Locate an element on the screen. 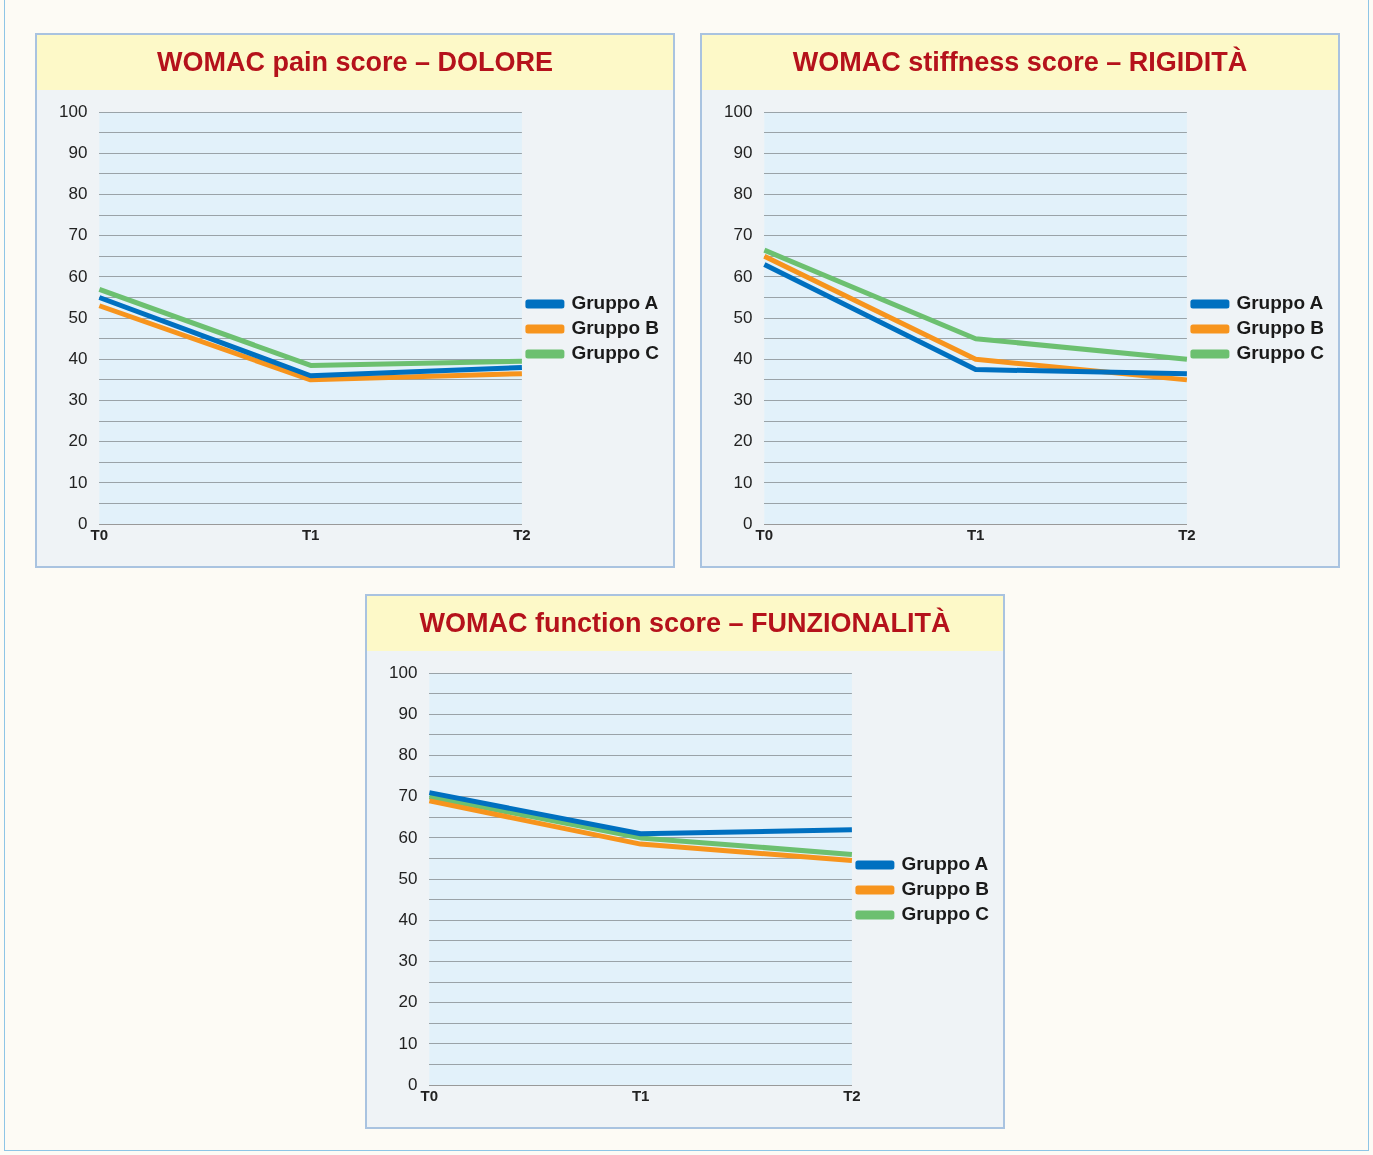  chart-title: WOMAC stiffness score – RIGIDITÀ is located at coordinates (1020, 62).